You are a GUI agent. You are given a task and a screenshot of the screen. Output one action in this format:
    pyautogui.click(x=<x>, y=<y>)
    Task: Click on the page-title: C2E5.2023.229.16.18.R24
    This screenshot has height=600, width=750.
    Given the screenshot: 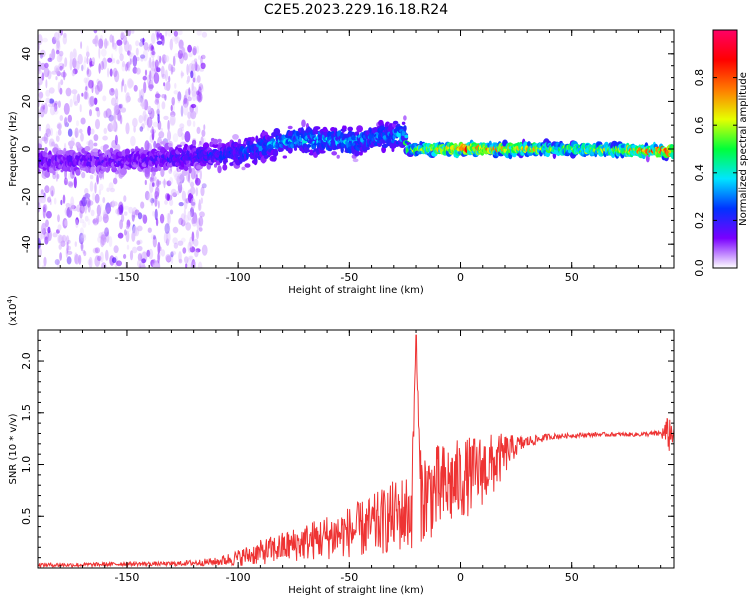 What is the action you would take?
    pyautogui.click(x=356, y=10)
    